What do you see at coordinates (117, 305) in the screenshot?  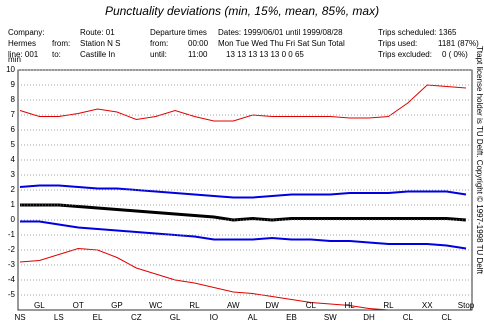 I see `x-tick-label: GP` at bounding box center [117, 305].